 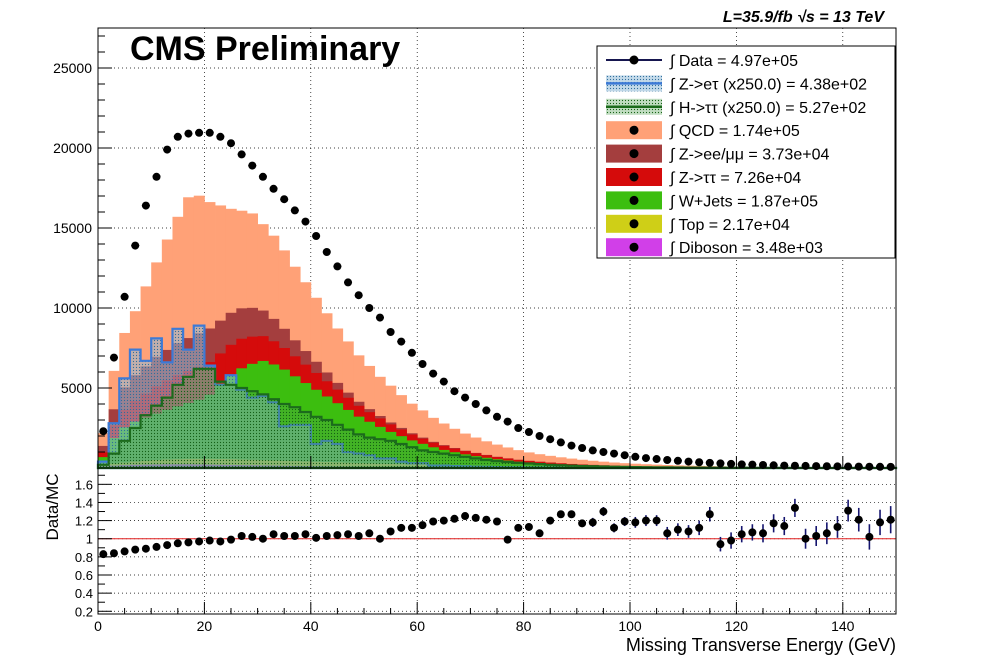 What do you see at coordinates (72, 228) in the screenshot?
I see `main-y-tick-label: 15000` at bounding box center [72, 228].